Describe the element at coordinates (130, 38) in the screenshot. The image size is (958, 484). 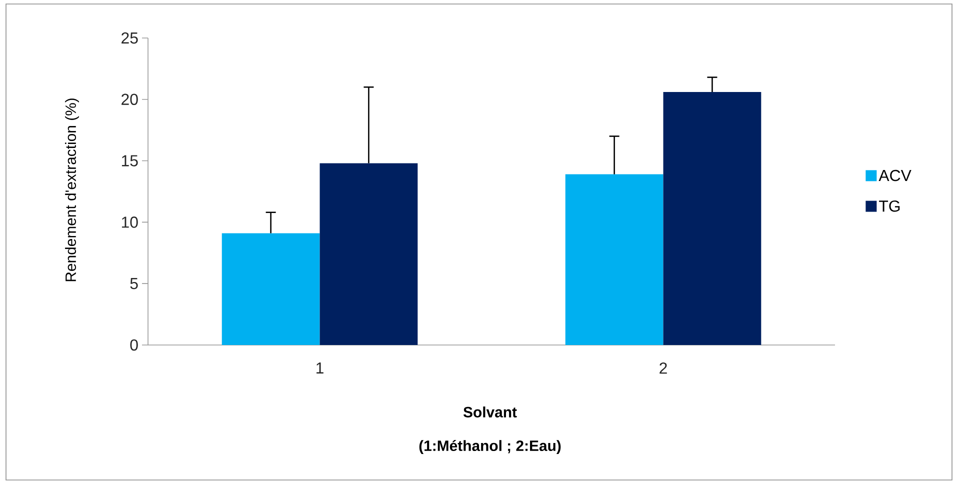
I see `y-tick-label: 25` at that location.